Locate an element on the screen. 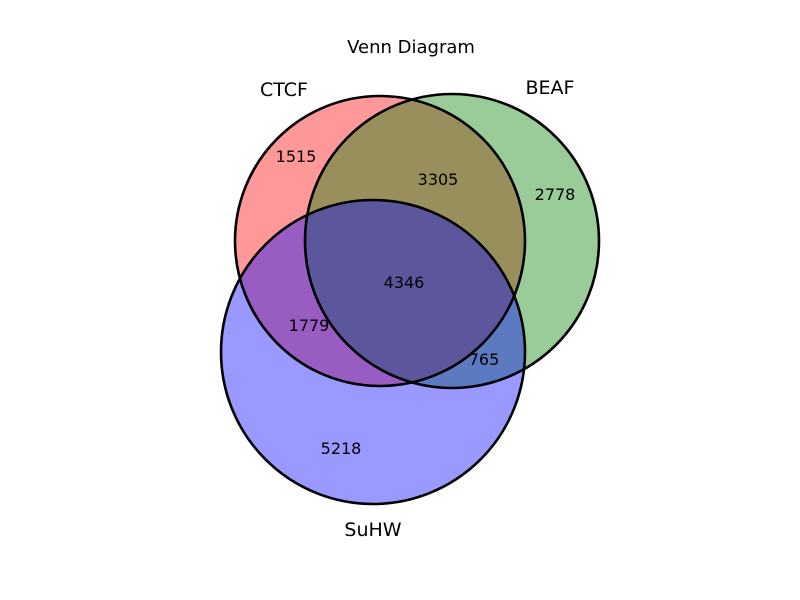 The image size is (800, 600). region-beaf-only: 2778 is located at coordinates (555, 194).